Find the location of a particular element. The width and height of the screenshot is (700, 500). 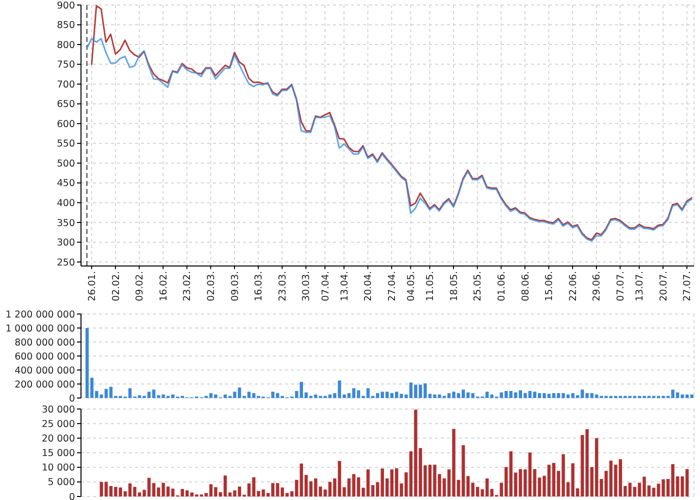

y-tick-label: 200 000 000 is located at coordinates (44, 384).